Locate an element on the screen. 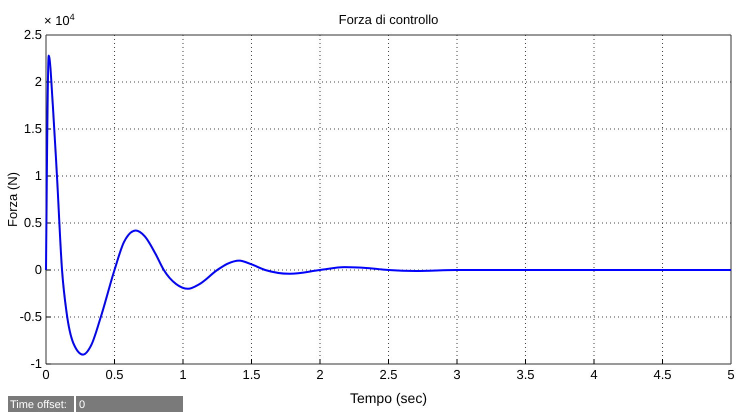 Image resolution: width=736 pixels, height=412 pixels. y-tick-label: 1 is located at coordinates (38, 176).